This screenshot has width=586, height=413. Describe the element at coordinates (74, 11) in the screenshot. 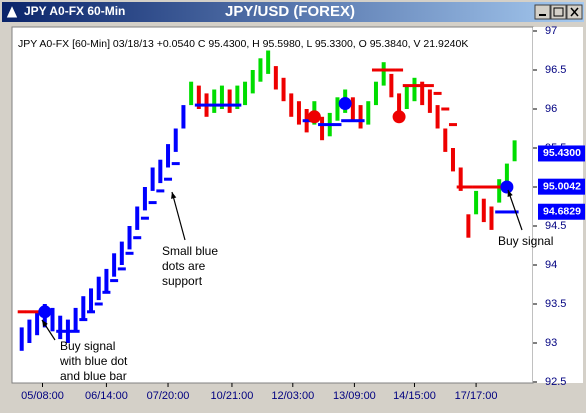

I see `window-title: JPY A0-FX 60-Min` at that location.